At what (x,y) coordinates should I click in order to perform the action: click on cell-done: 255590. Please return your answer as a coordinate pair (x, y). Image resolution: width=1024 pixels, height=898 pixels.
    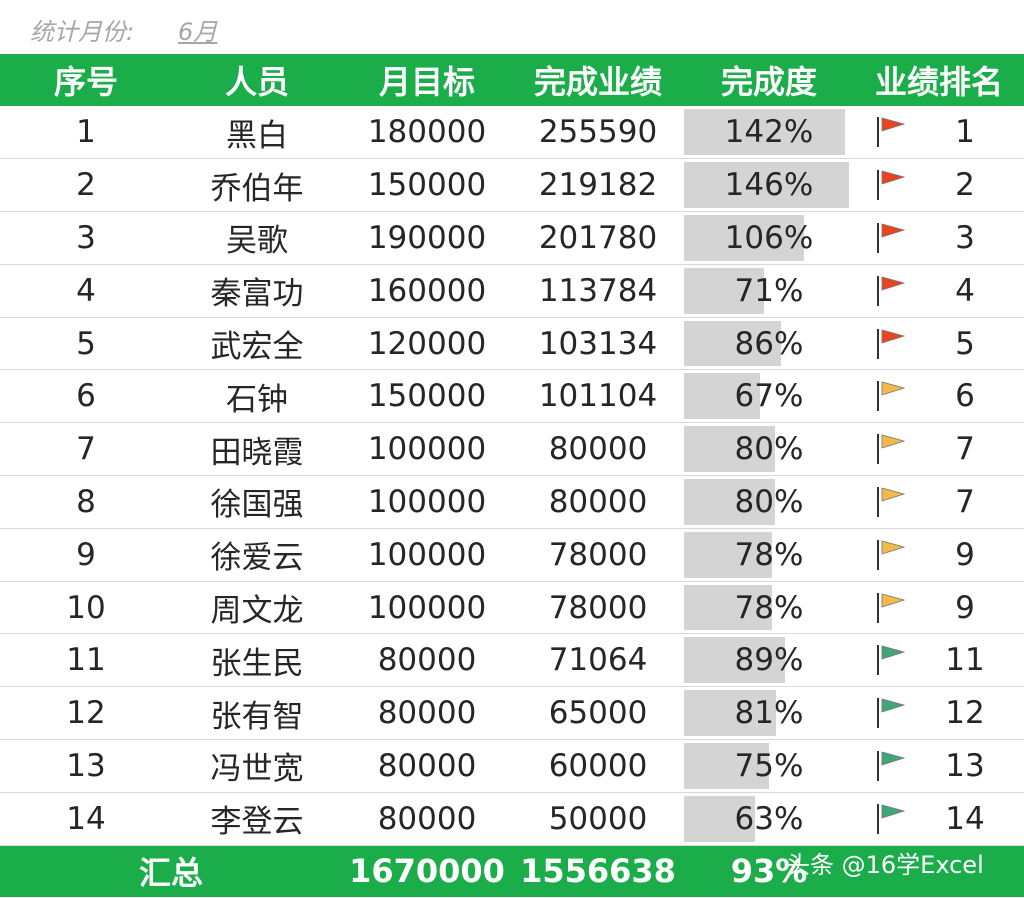
    Looking at the image, I should click on (598, 133).